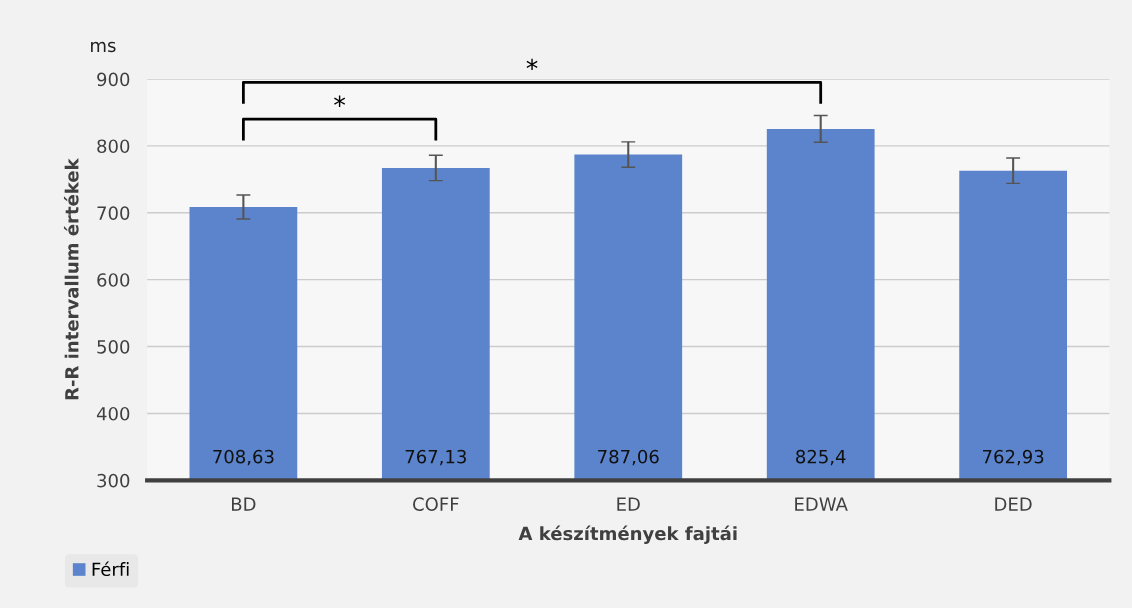 This screenshot has height=608, width=1132. I want to click on x-tick-label: BD, so click(244, 504).